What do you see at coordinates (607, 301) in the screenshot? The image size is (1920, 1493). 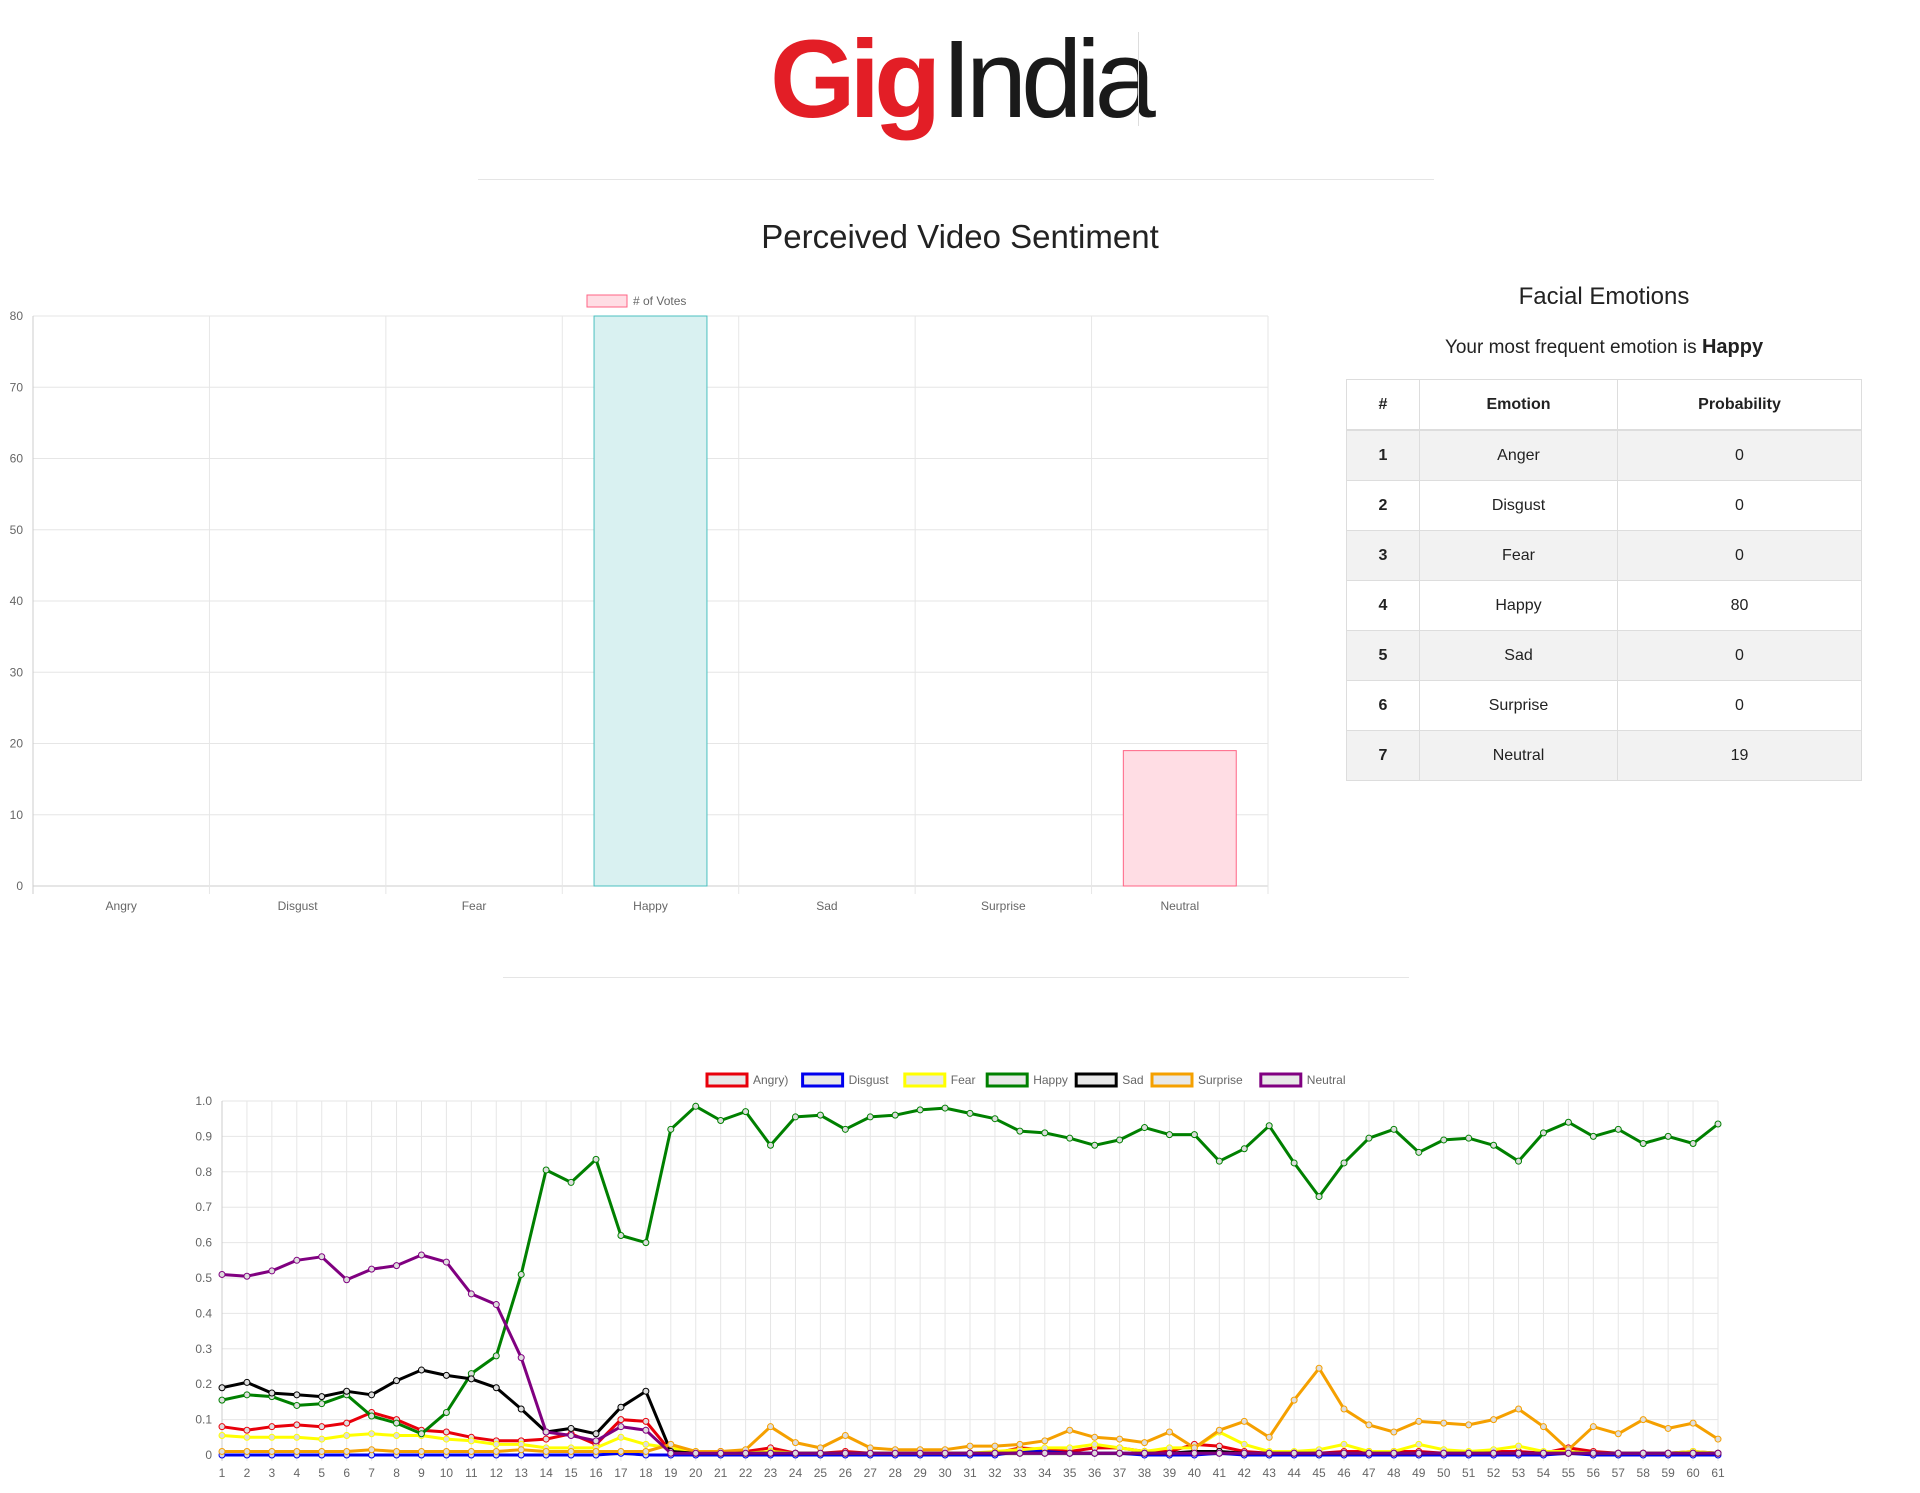 I see `legend-swatch-votes` at bounding box center [607, 301].